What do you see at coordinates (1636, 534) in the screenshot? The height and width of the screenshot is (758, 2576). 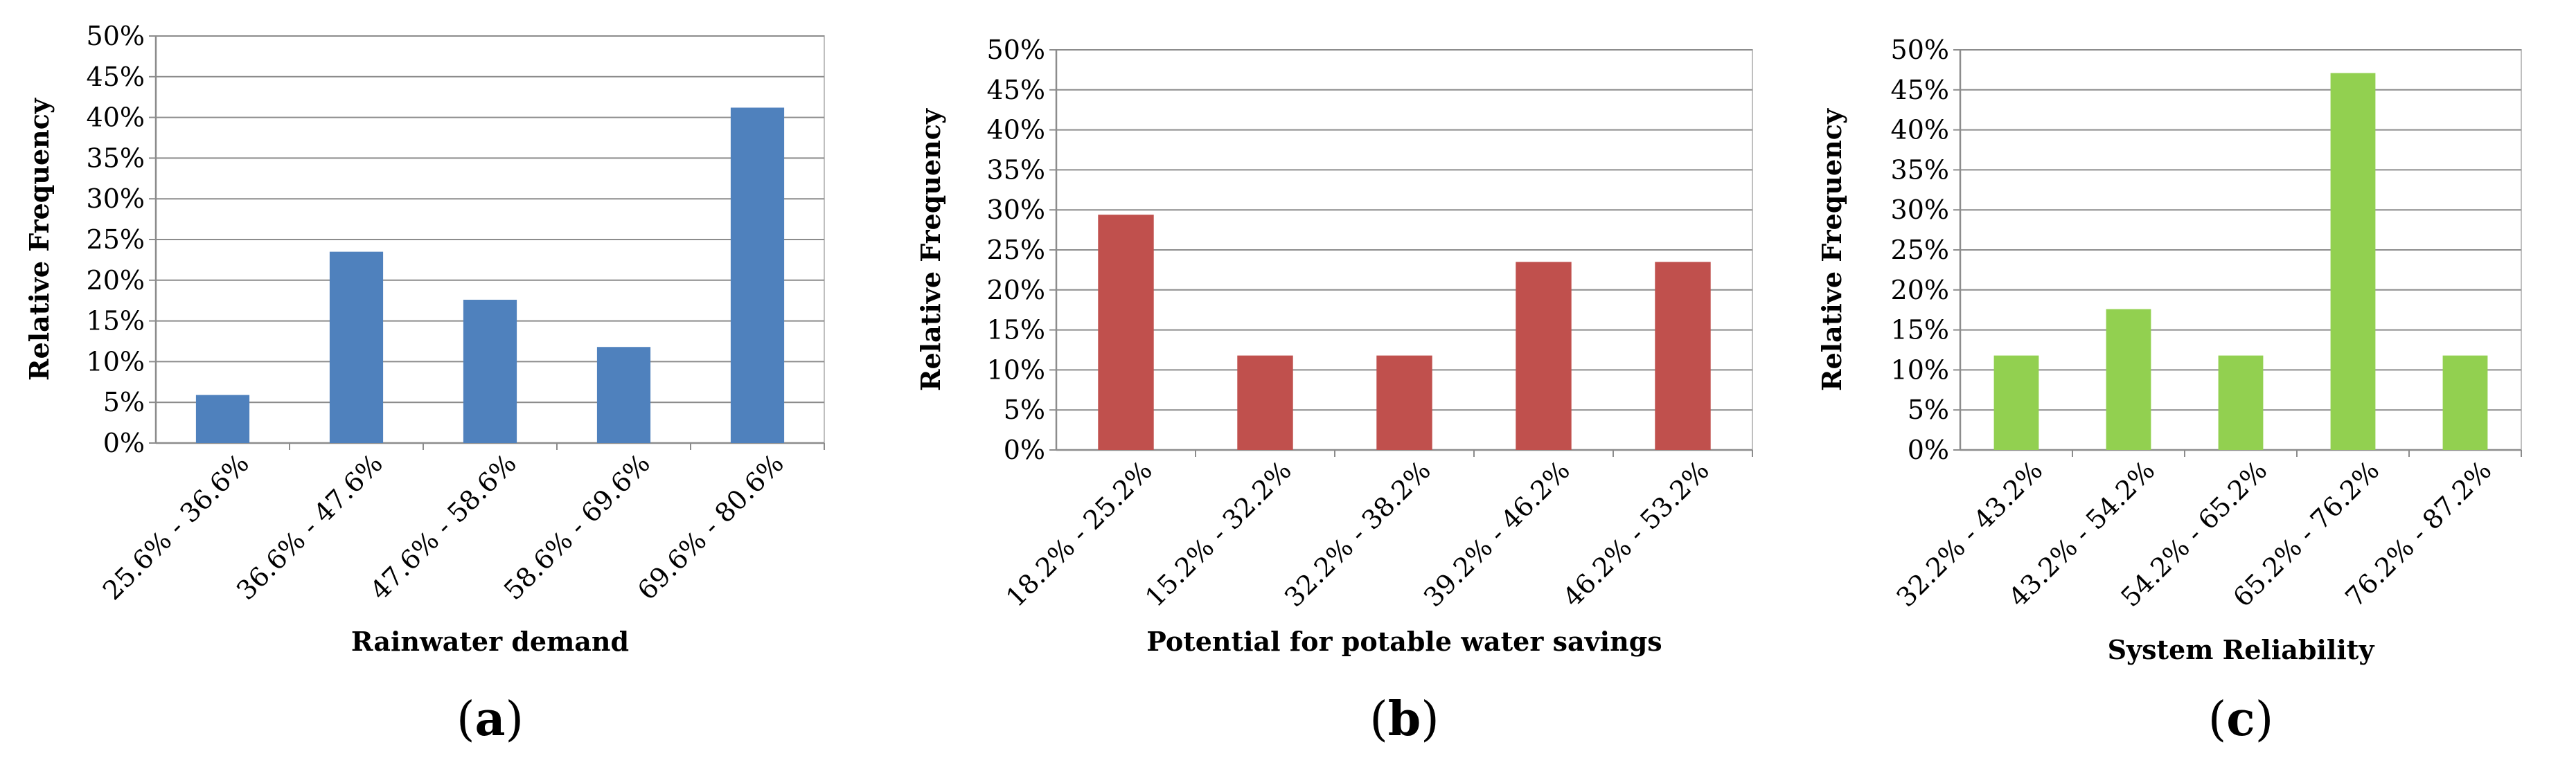 I see `x-tick-label: 46.2% - 53.2%` at bounding box center [1636, 534].